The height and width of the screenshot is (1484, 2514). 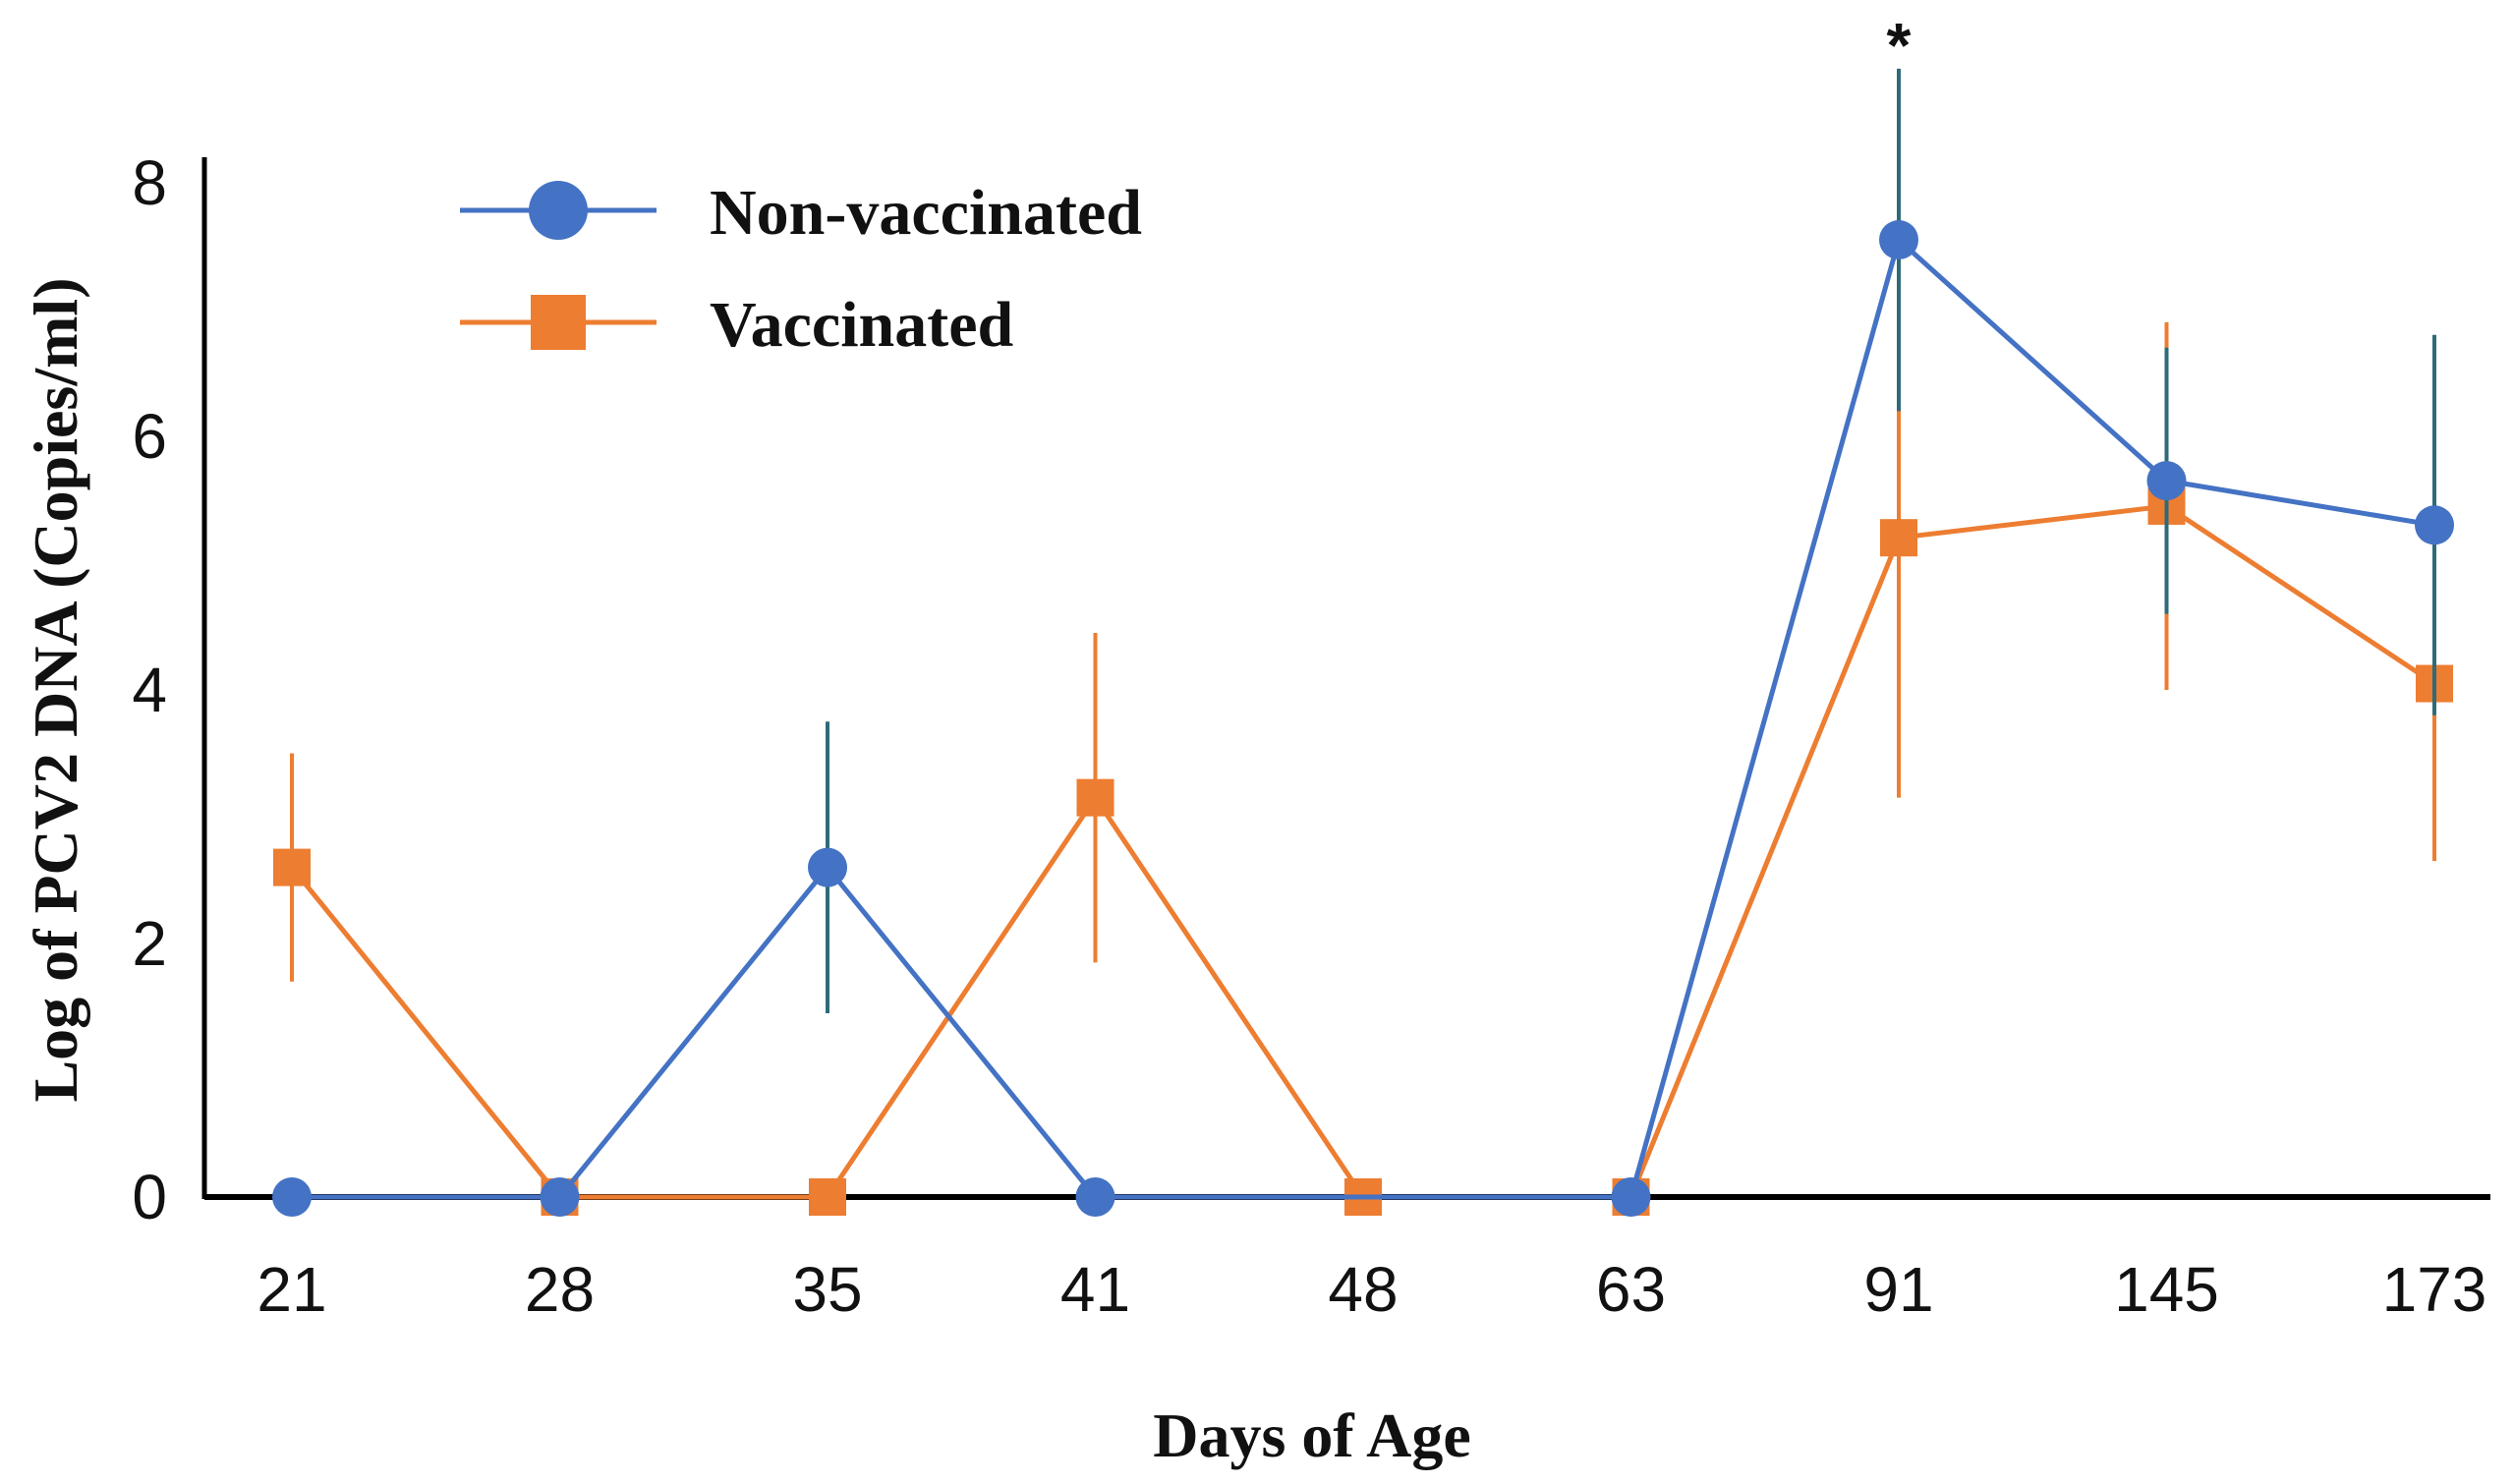 What do you see at coordinates (55, 689) in the screenshot?
I see `y-axis-title: Log of PCV2 DNA (Copies/ml)` at bounding box center [55, 689].